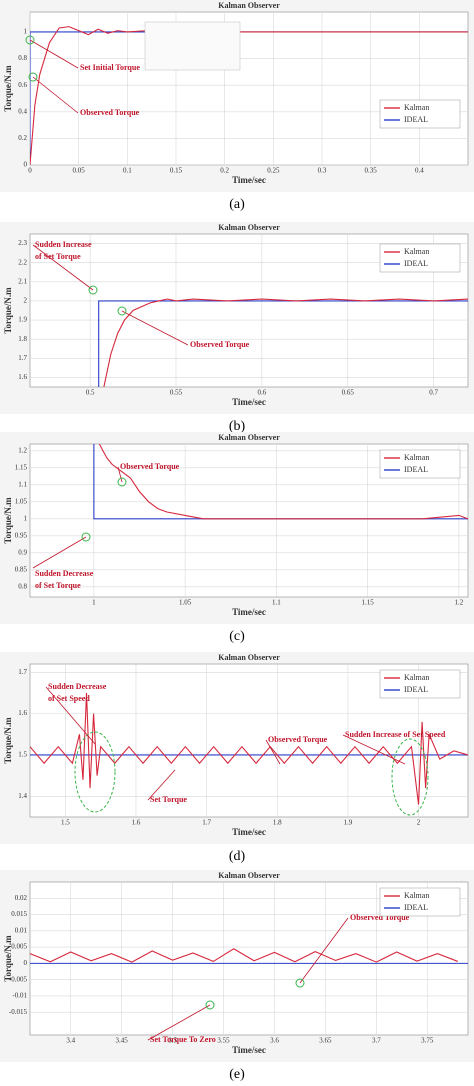 This screenshot has height=1086, width=474. What do you see at coordinates (21, 501) in the screenshot?
I see `y-tick-label: 1.05` at bounding box center [21, 501].